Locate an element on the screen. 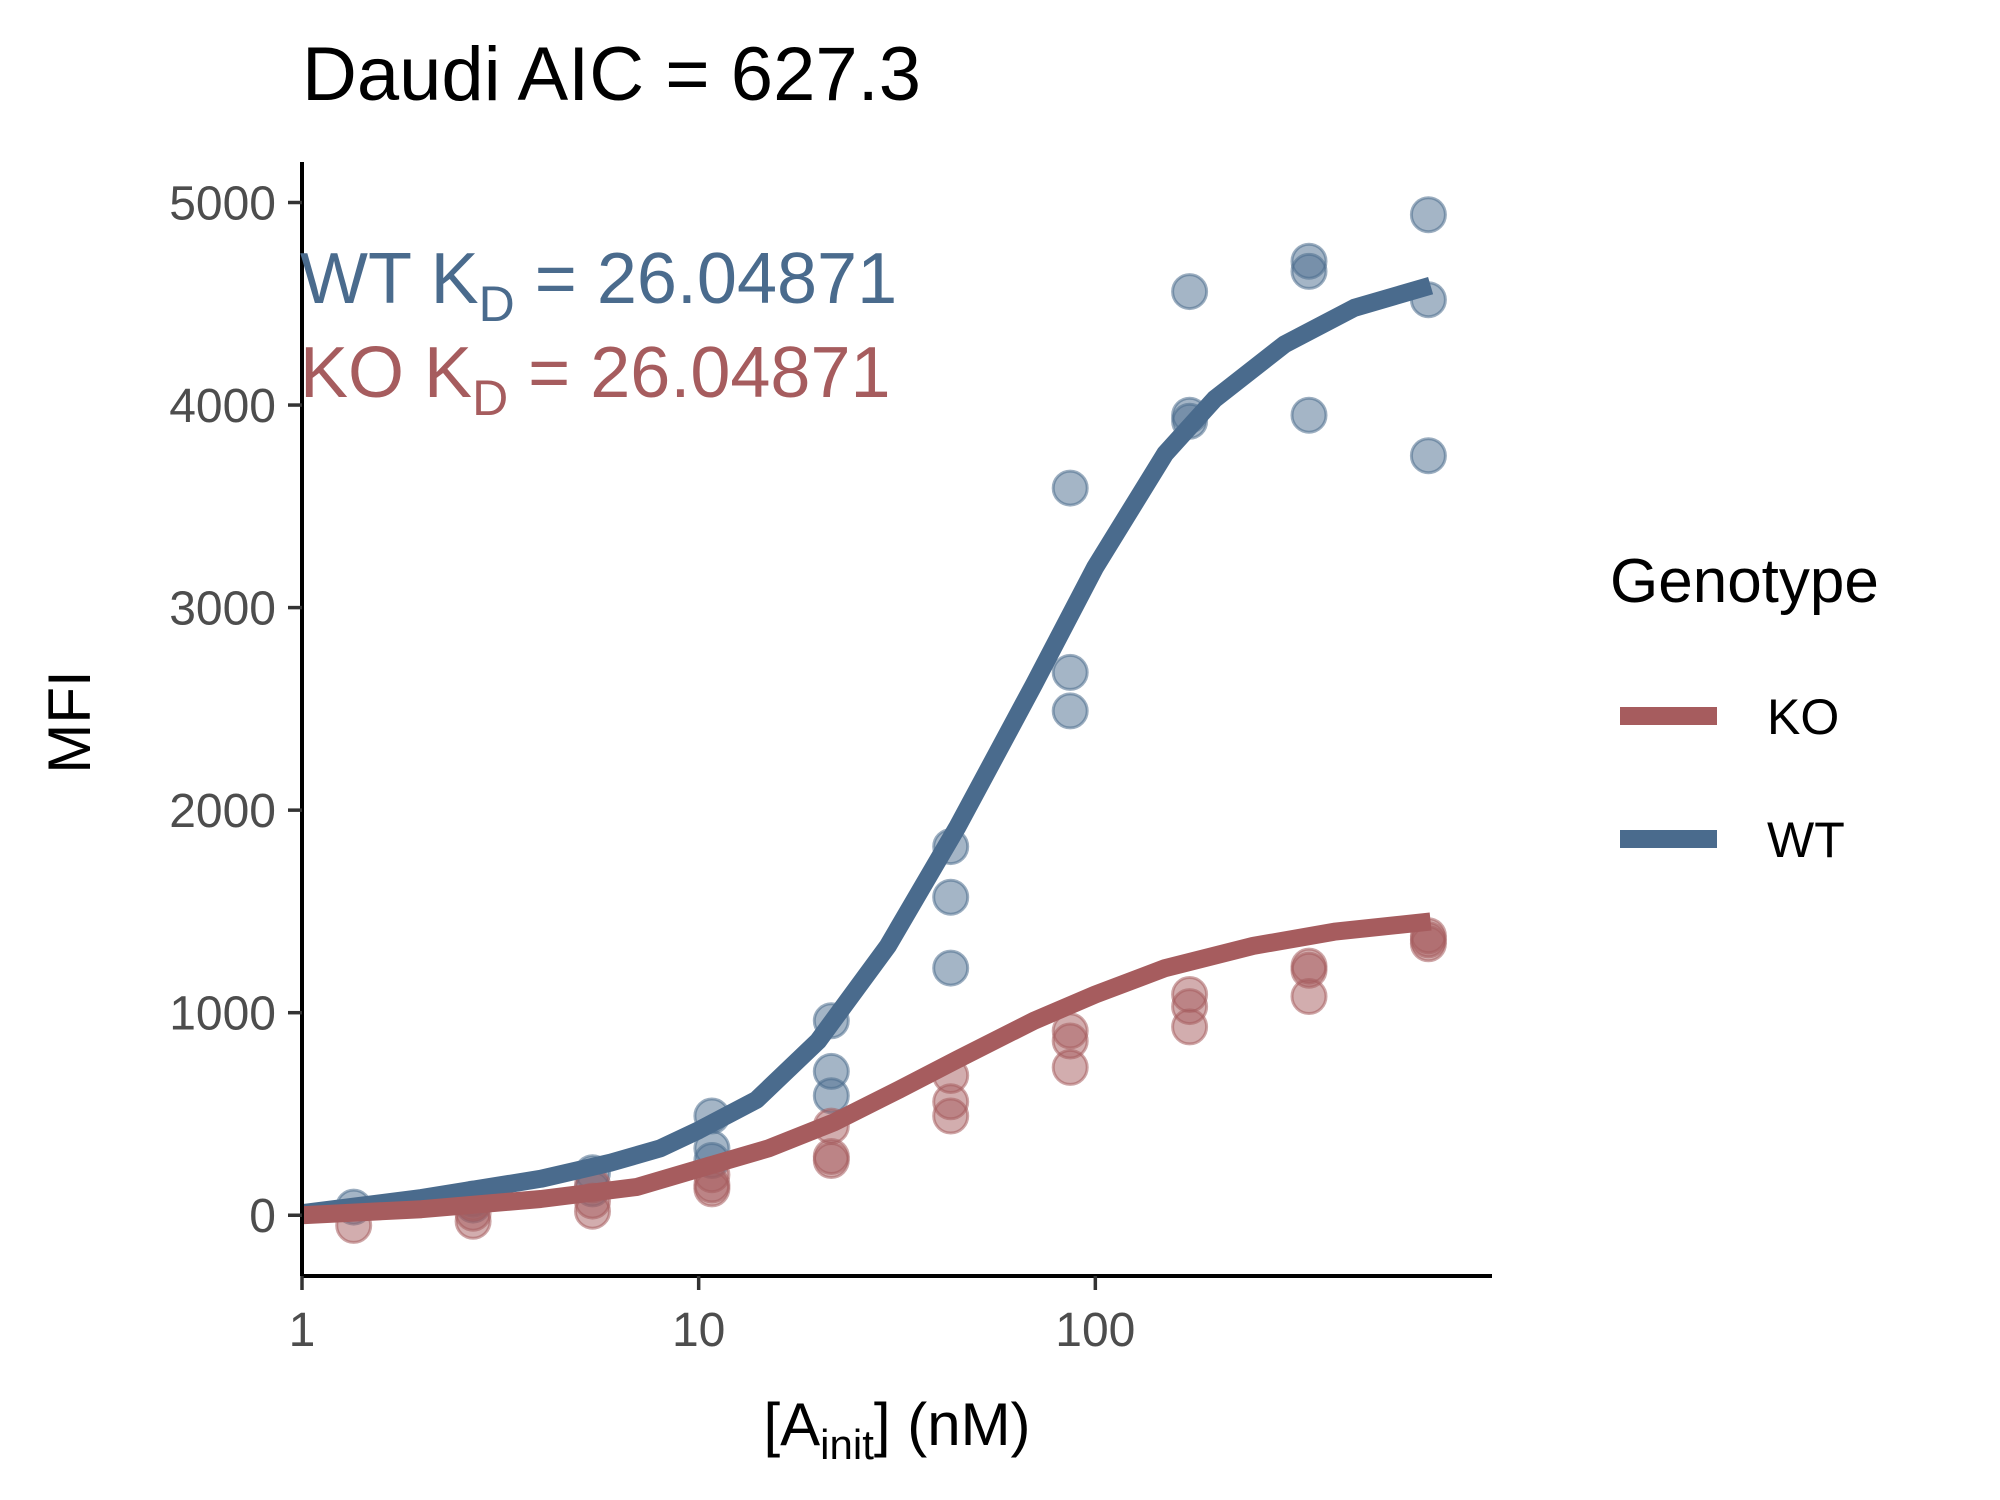  y-axis-title: MFI is located at coordinates (69, 721).